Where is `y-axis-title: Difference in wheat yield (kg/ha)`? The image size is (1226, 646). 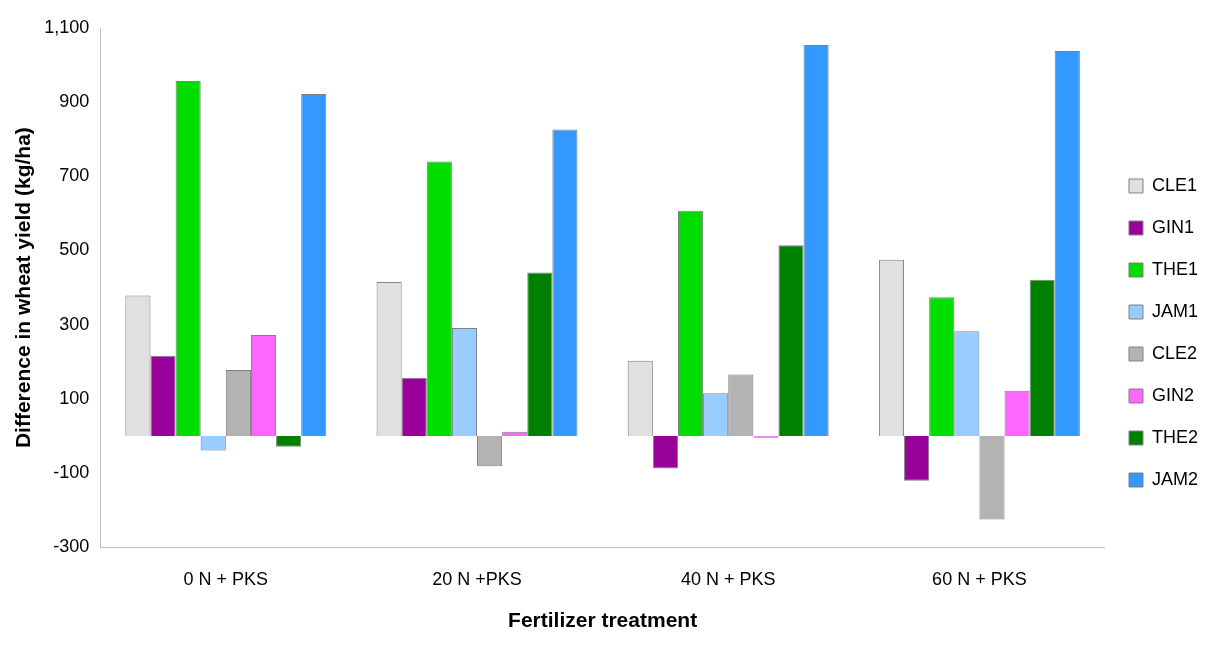
y-axis-title: Difference in wheat yield (kg/ha) is located at coordinates (23, 288).